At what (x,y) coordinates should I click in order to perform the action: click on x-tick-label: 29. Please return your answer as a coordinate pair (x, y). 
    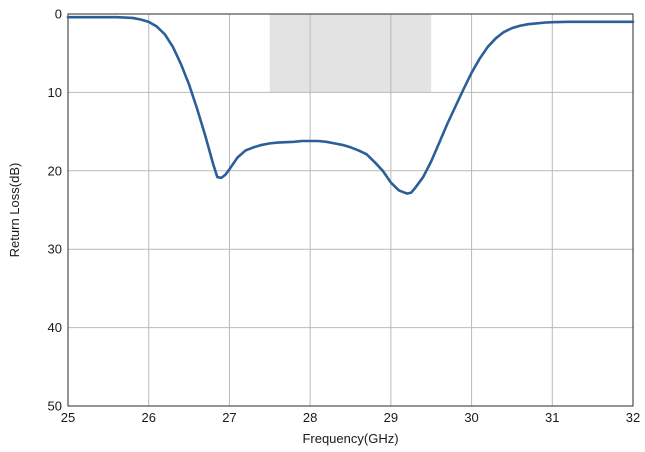
    Looking at the image, I should click on (391, 417).